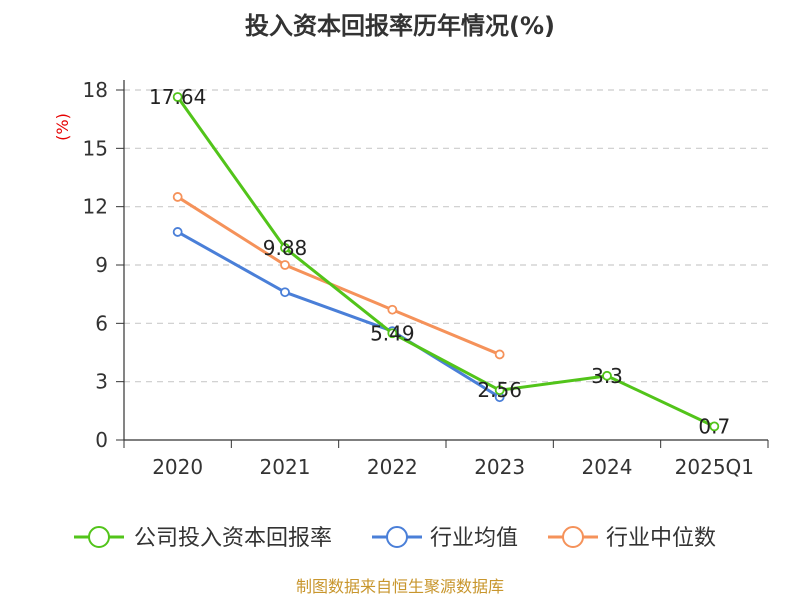 The height and width of the screenshot is (600, 800). Describe the element at coordinates (400, 586) in the screenshot. I see `source-note: 制图数据来自恒生聚源数据库` at that location.